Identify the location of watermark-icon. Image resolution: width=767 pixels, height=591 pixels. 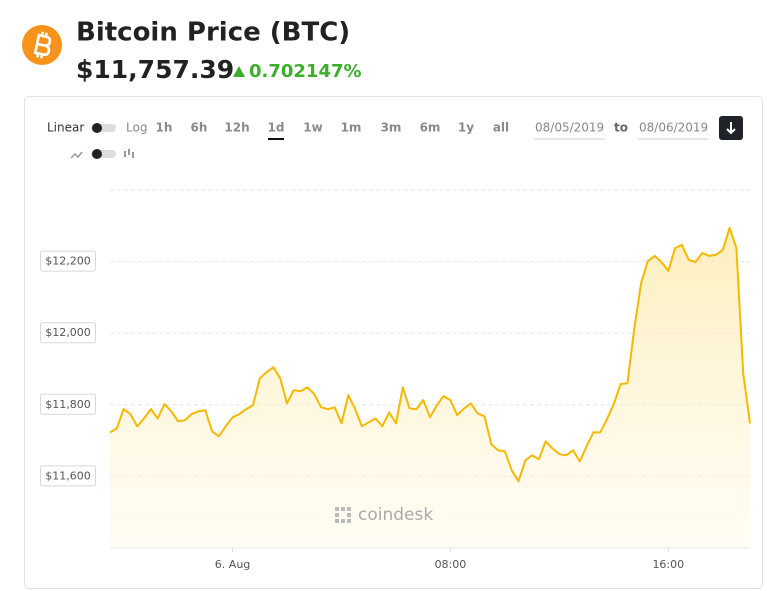
(343, 515).